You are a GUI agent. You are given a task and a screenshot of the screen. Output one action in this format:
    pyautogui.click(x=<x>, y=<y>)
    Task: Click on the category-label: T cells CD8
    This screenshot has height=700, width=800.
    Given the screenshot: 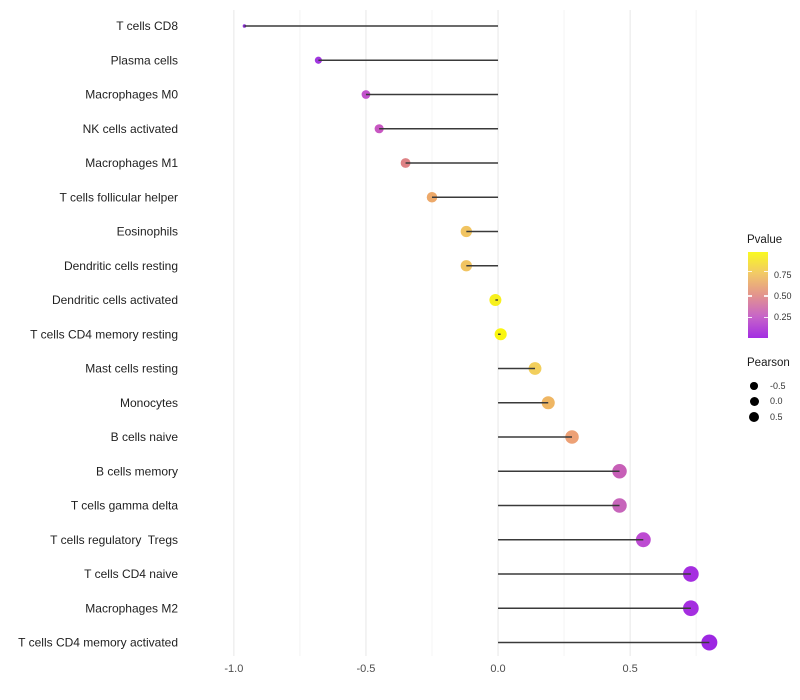 What is the action you would take?
    pyautogui.click(x=147, y=26)
    